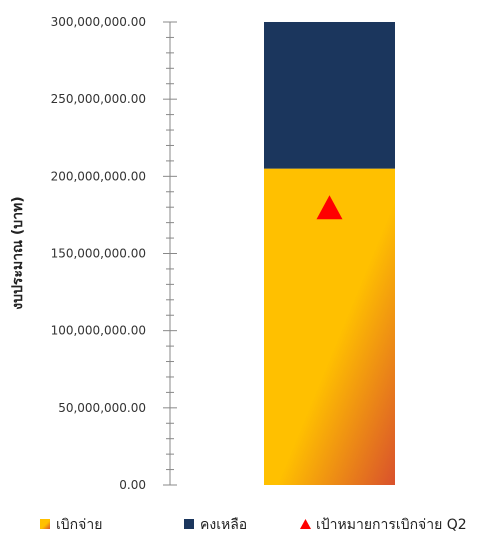  What do you see at coordinates (98, 22) in the screenshot?
I see `y-tick-label: 300,000,000.00` at bounding box center [98, 22].